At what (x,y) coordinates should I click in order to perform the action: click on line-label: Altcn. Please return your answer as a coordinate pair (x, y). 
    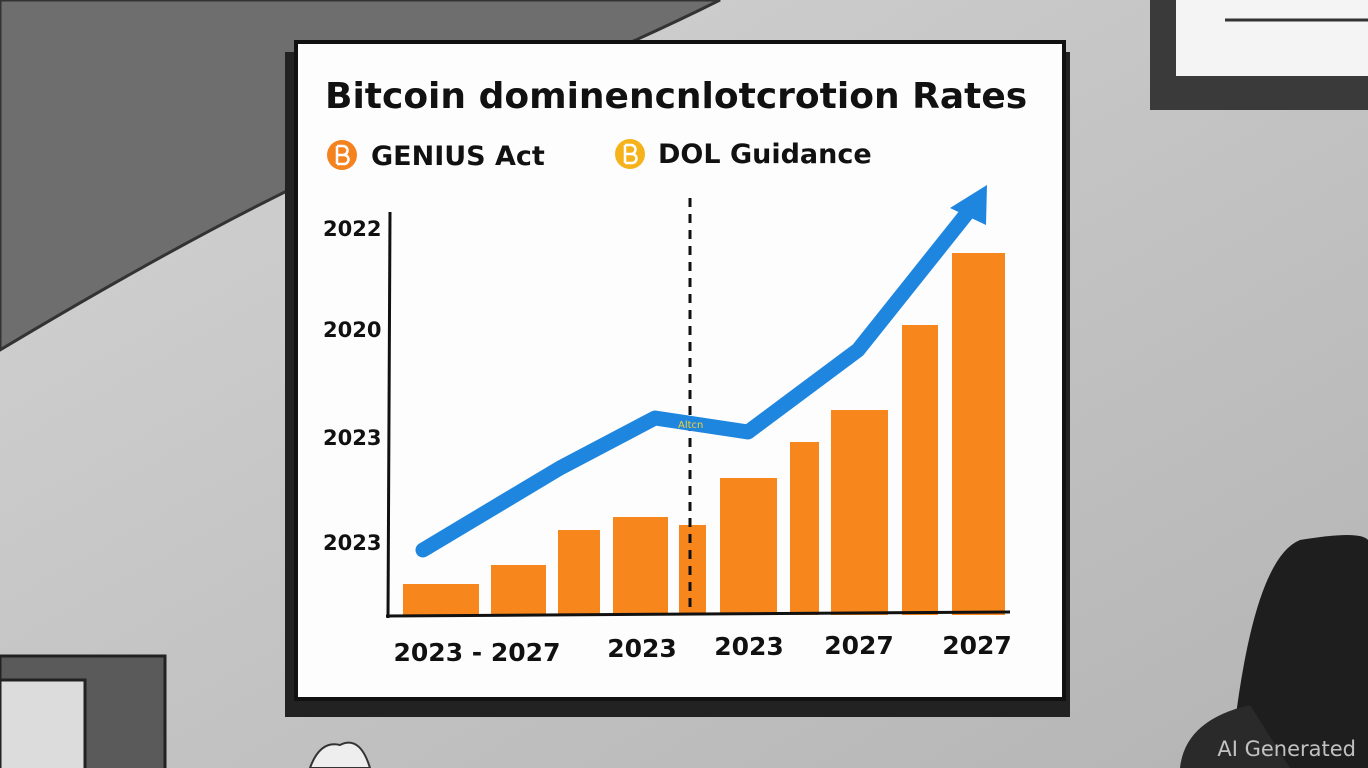
    Looking at the image, I should click on (690, 425).